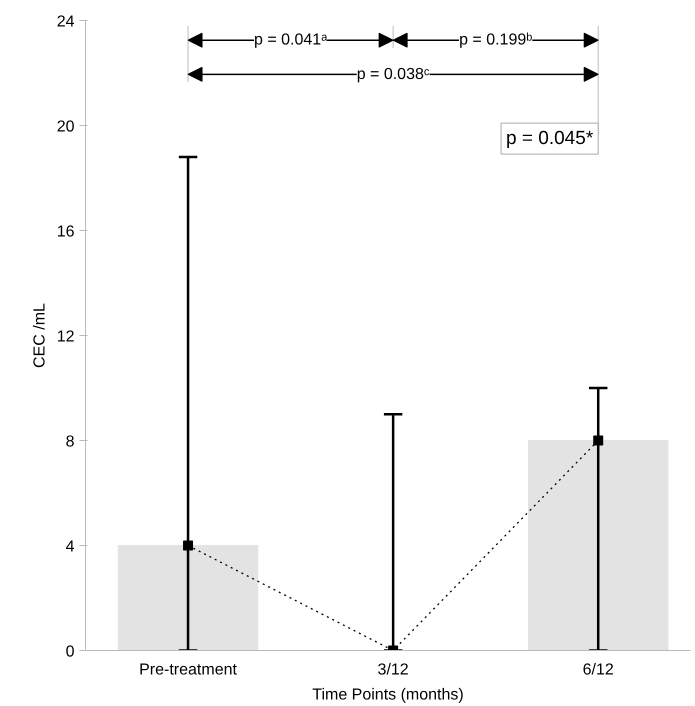  What do you see at coordinates (65, 127) in the screenshot?
I see `y-tick-label: 20` at bounding box center [65, 127].